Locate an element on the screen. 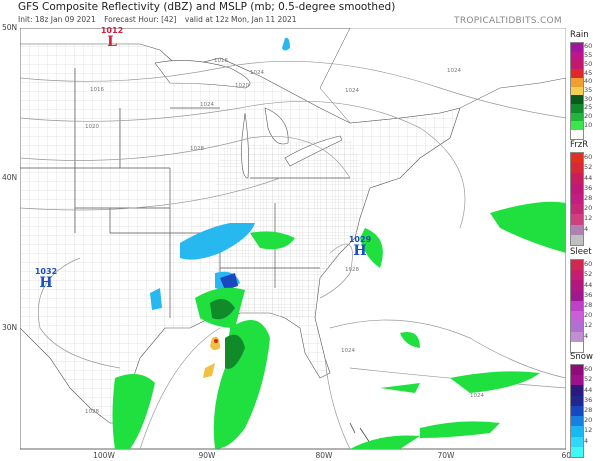 The image size is (600, 461). legend-title-snow: Snow is located at coordinates (581, 357).